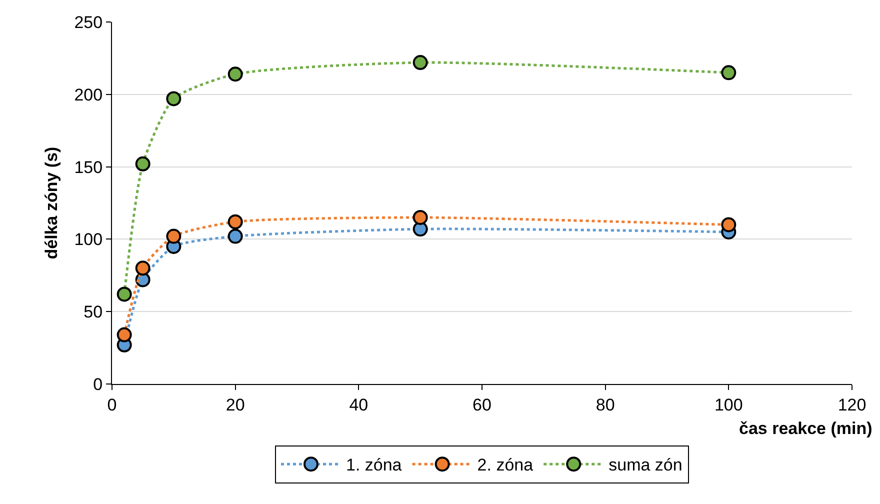 This screenshot has height=504, width=880. What do you see at coordinates (852, 404) in the screenshot?
I see `x-tick-label: 120` at bounding box center [852, 404].